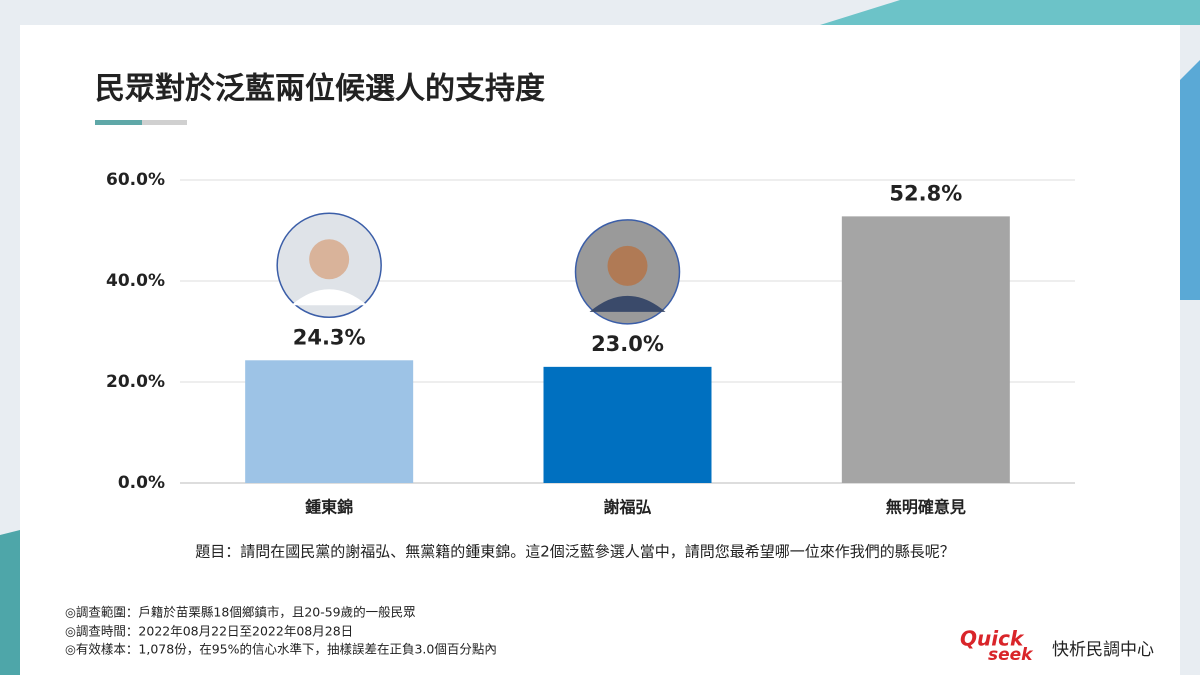  What do you see at coordinates (329, 337) in the screenshot?
I see `value-label: 24.3%` at bounding box center [329, 337].